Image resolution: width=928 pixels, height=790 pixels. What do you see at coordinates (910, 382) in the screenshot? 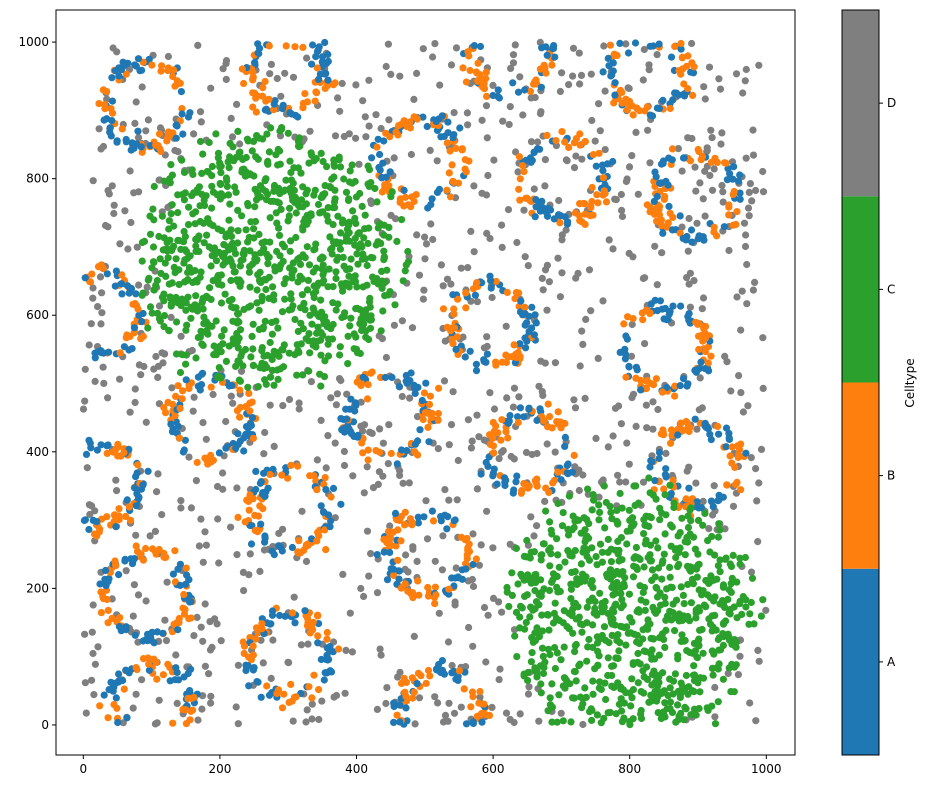
I see `colorbar-label: Celltype` at bounding box center [910, 382].